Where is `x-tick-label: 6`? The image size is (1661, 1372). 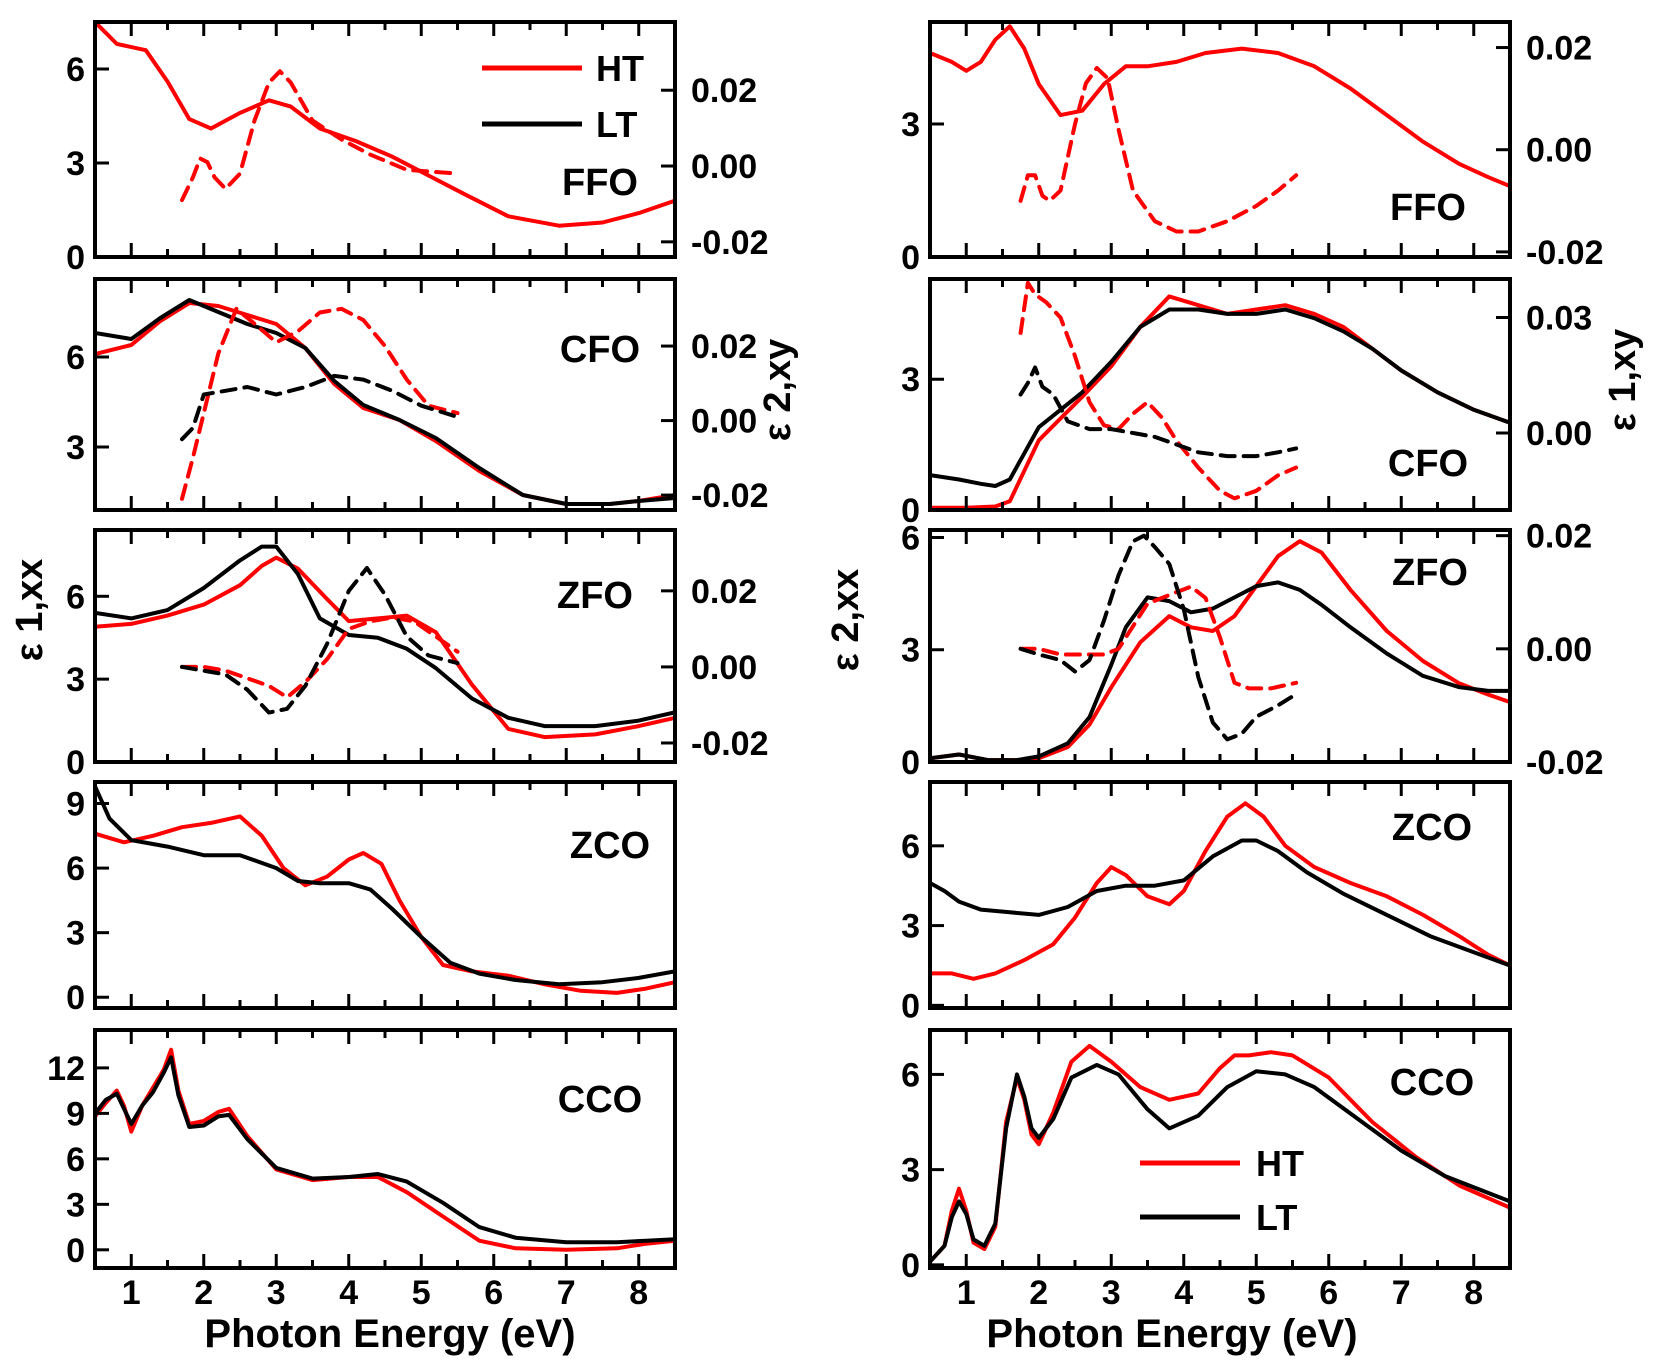 x-tick-label: 6 is located at coordinates (1328, 1293).